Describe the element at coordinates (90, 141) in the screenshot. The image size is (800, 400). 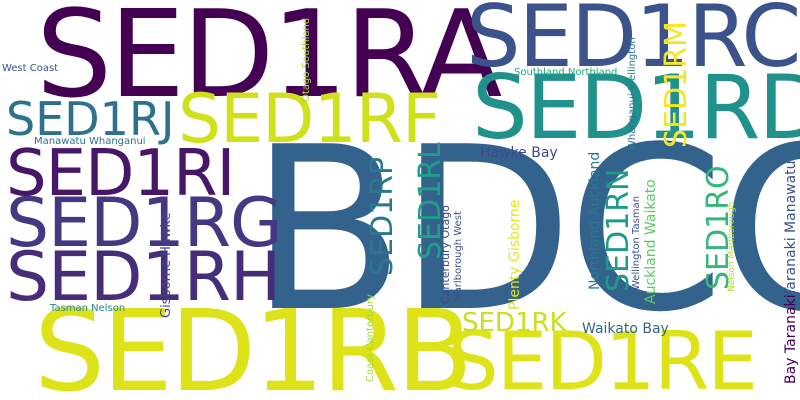
I see `word-manawatu-whanganui: Manawatu Whanganui` at that location.